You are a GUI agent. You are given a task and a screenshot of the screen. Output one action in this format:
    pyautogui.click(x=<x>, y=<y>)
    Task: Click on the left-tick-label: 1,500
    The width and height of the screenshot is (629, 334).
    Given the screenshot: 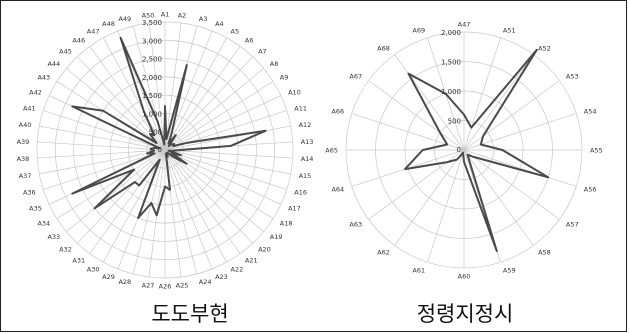 What is the action you would take?
    pyautogui.click(x=152, y=96)
    